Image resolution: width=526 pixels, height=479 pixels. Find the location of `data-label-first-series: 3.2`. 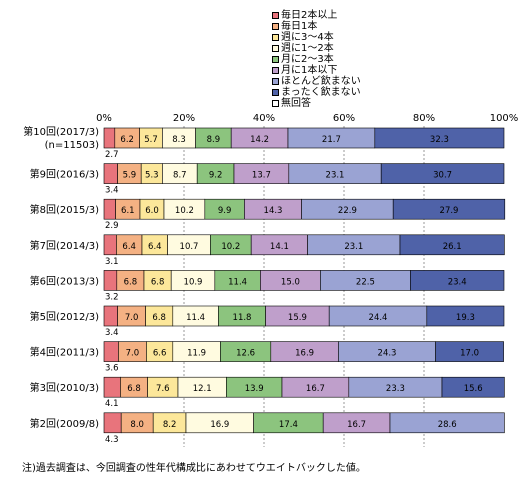

data-label-first-series: 3.2 is located at coordinates (112, 297).